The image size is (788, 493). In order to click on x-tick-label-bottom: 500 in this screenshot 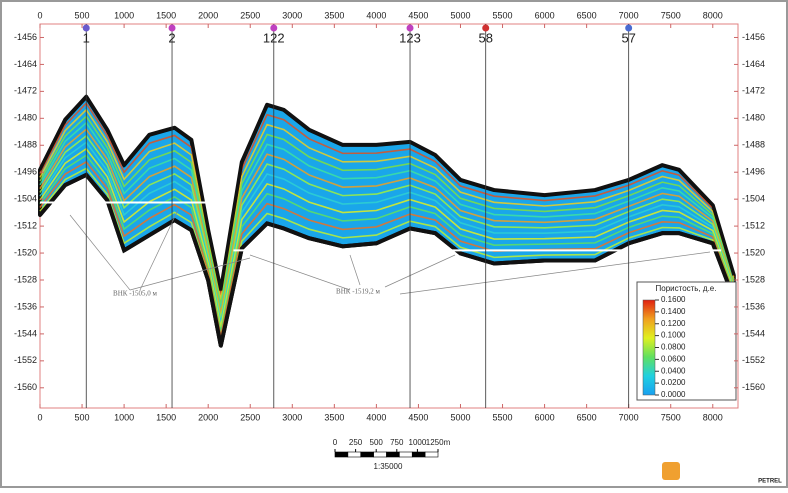, I will do `click(82, 417)`.